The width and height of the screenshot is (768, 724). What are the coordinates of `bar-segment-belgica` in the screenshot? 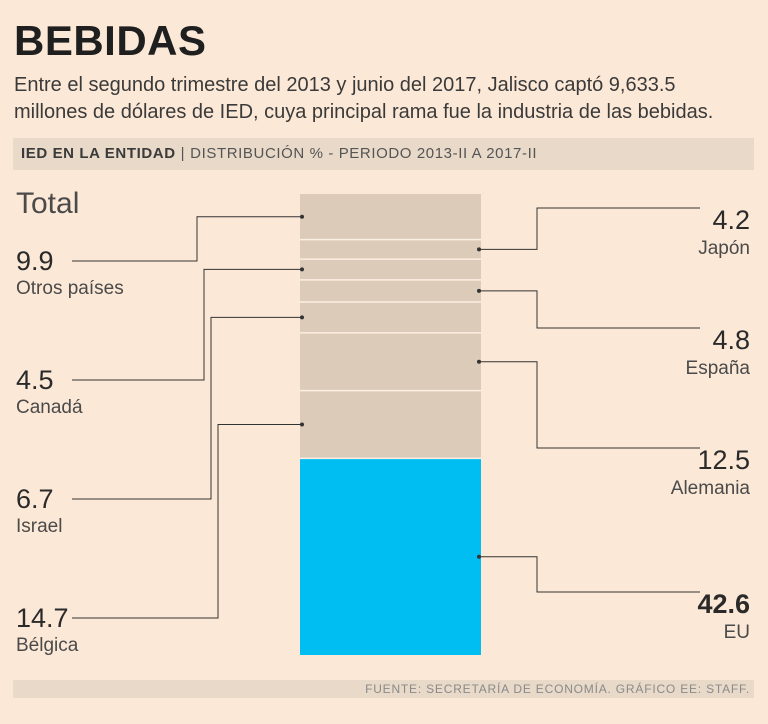 It's located at (390, 424).